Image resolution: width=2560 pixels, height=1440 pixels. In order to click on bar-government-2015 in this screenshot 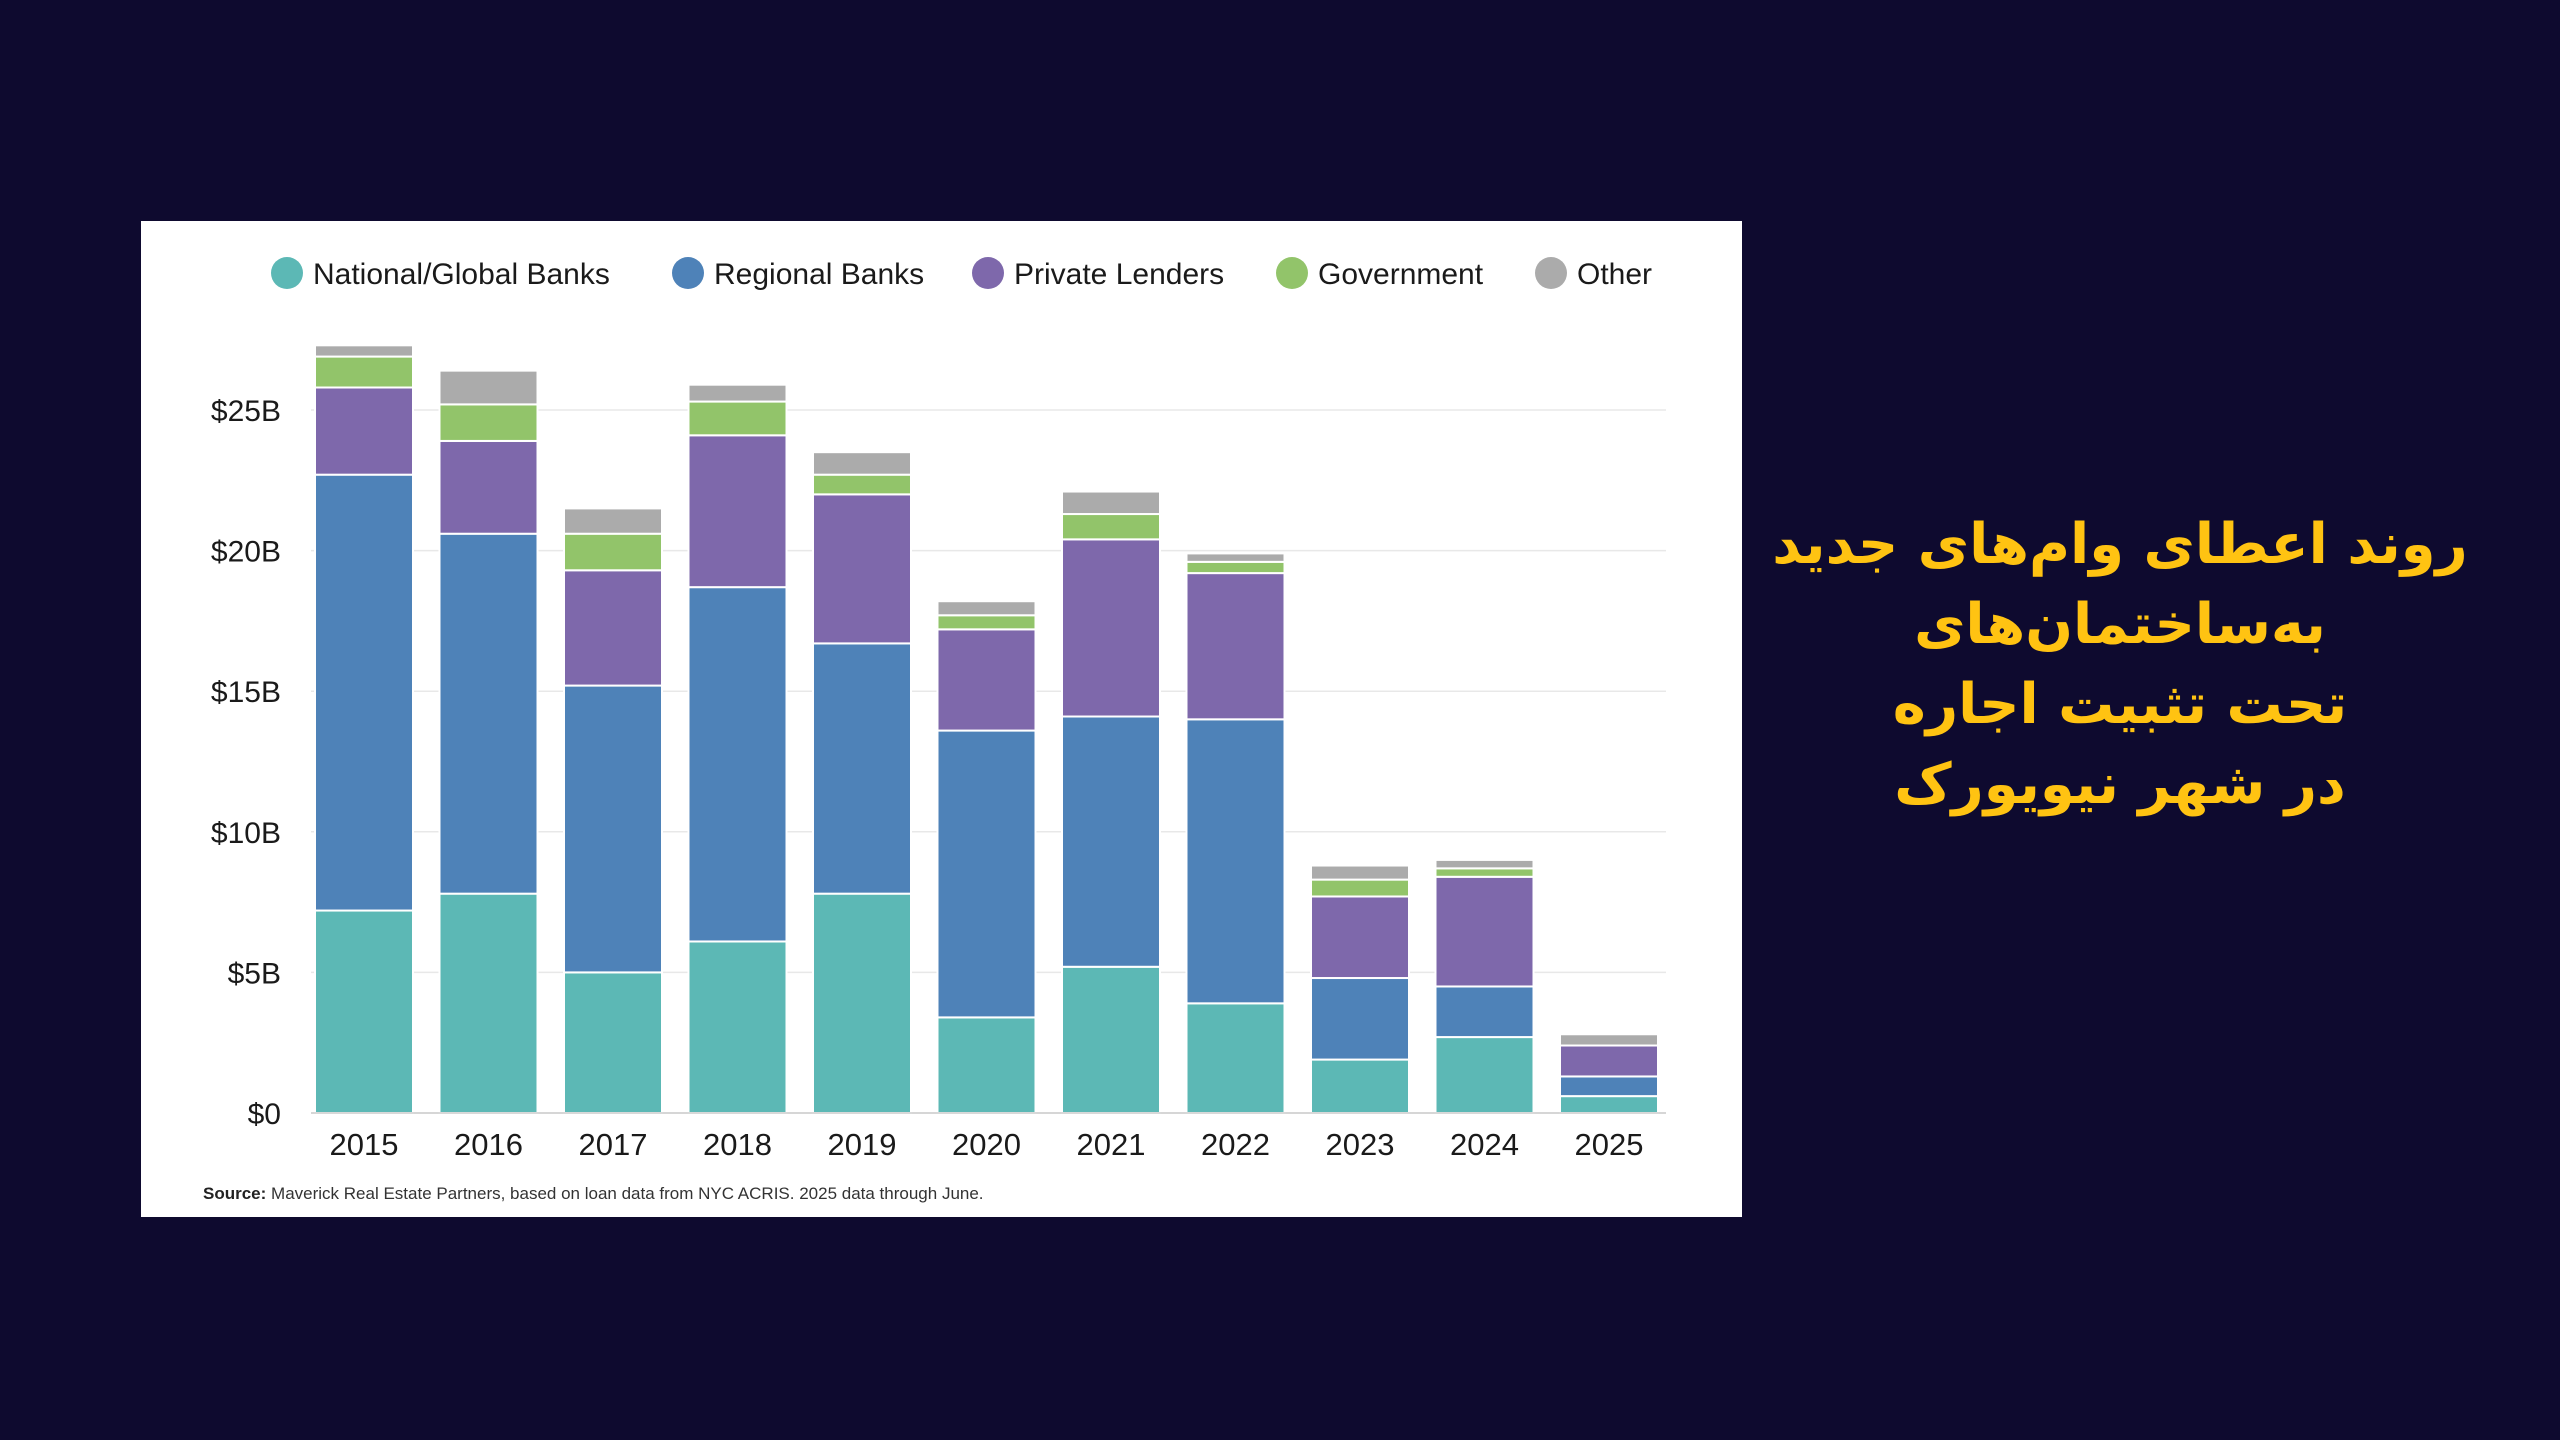, I will do `click(364, 372)`.